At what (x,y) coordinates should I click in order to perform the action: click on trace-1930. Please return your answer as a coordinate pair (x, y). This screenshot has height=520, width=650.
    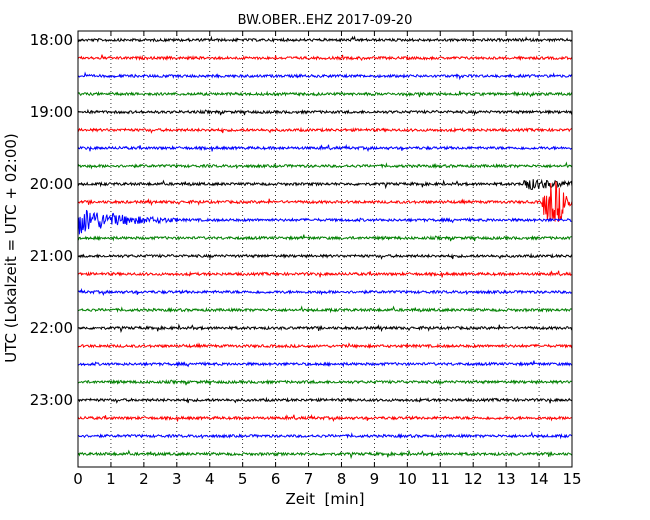
    Looking at the image, I should click on (325, 147).